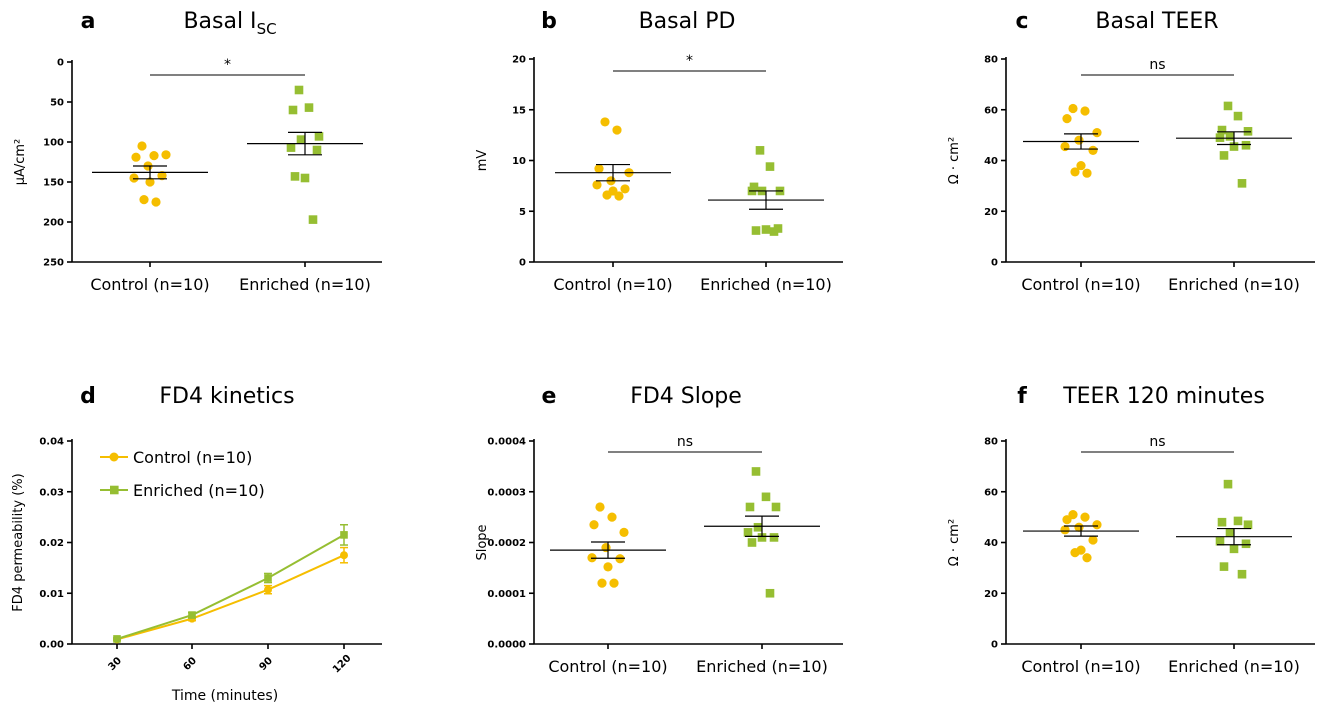 The image size is (1322, 705). I want to click on y-tick-label: 5, so click(522, 212).